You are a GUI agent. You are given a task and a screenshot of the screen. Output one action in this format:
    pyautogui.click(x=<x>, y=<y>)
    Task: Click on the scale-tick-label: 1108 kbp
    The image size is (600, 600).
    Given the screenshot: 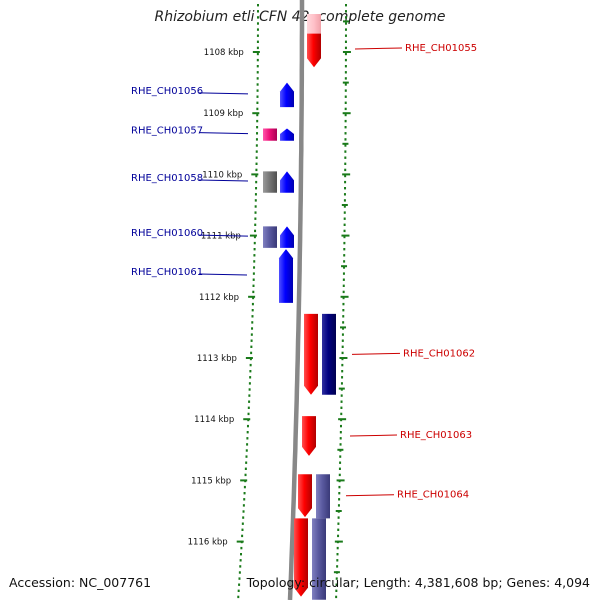 What is the action you would take?
    pyautogui.click(x=224, y=53)
    